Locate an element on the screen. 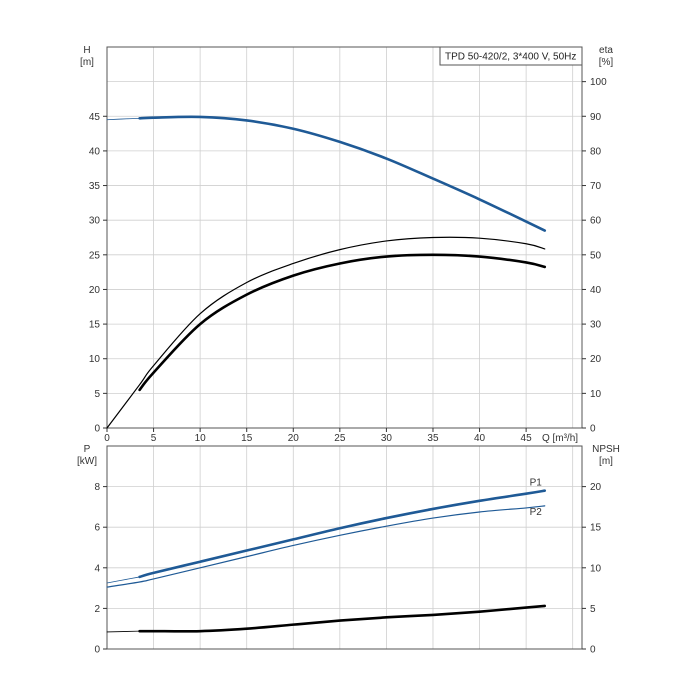 This screenshot has height=700, width=700. series-label-p1: P1 is located at coordinates (536, 483).